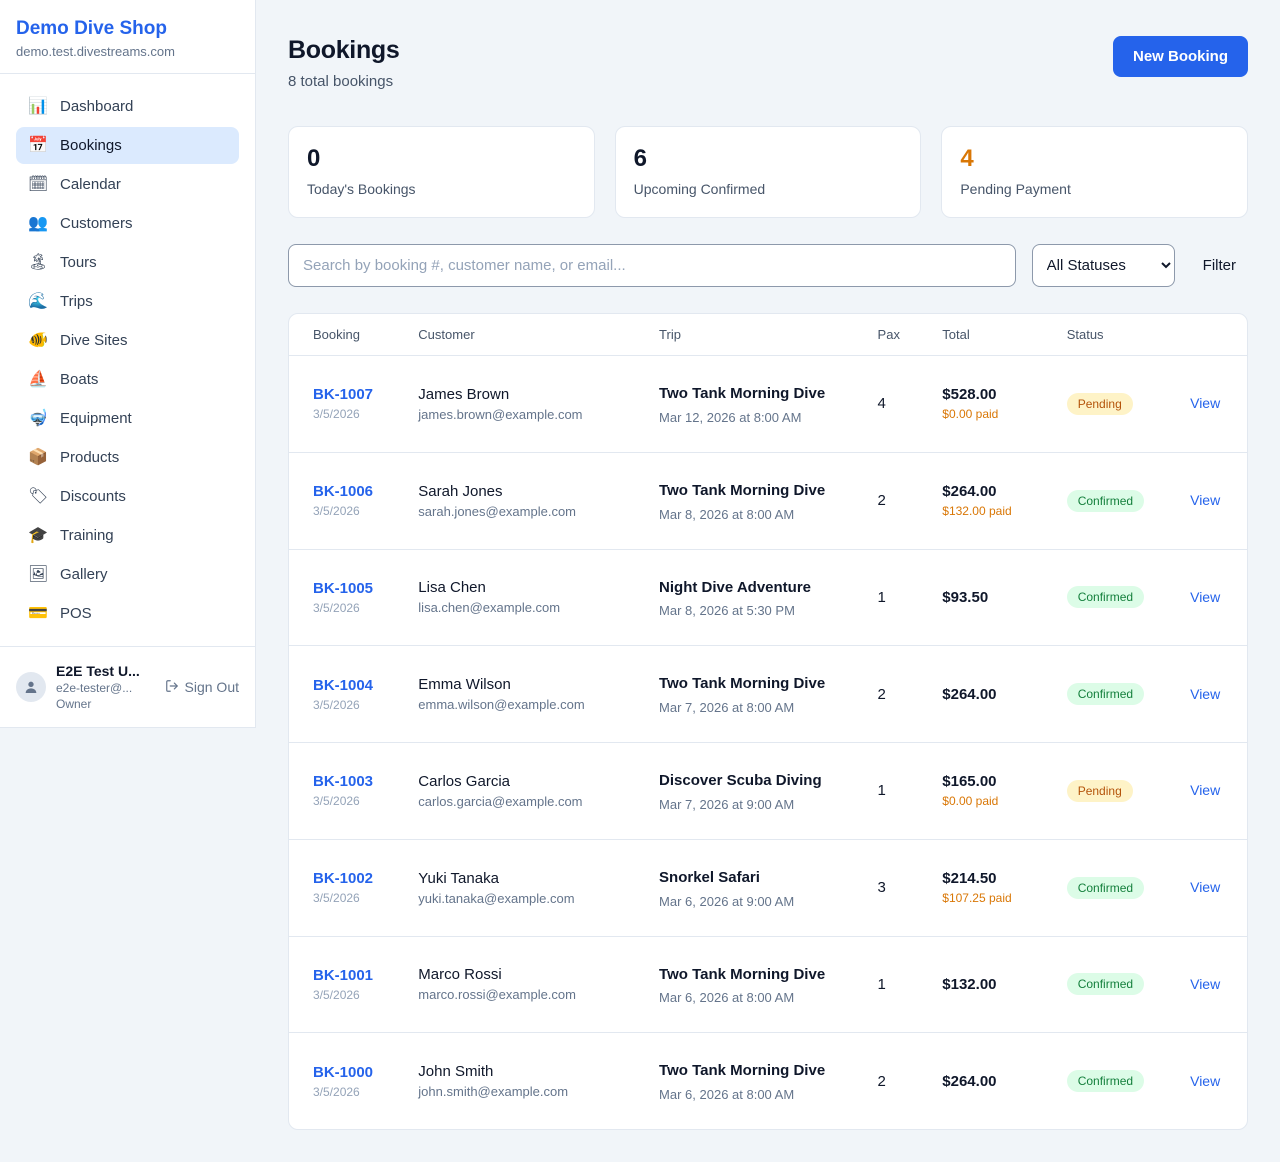  What do you see at coordinates (127, 496) in the screenshot?
I see `sidebar-item-discounts: 🏷 Discounts` at bounding box center [127, 496].